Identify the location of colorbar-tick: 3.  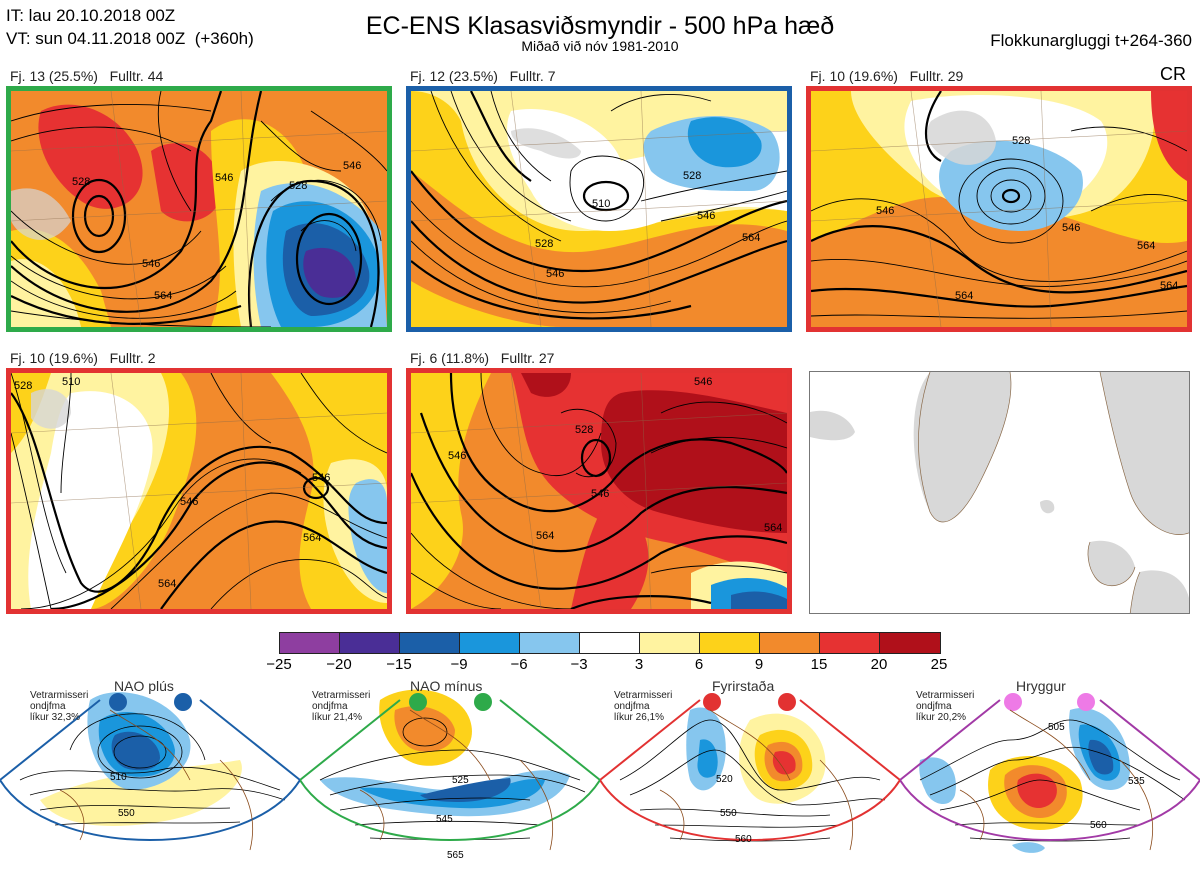
(639, 664).